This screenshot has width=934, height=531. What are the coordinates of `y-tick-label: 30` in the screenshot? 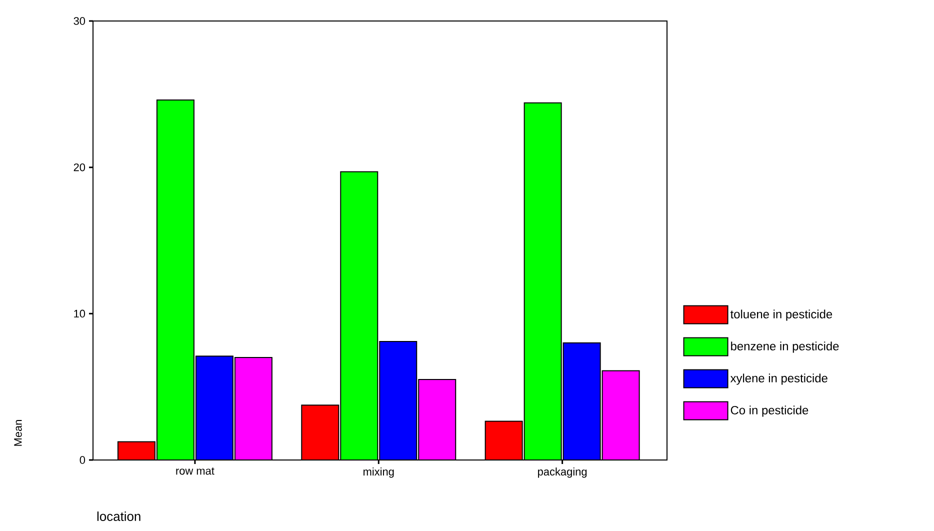 It's located at (80, 21).